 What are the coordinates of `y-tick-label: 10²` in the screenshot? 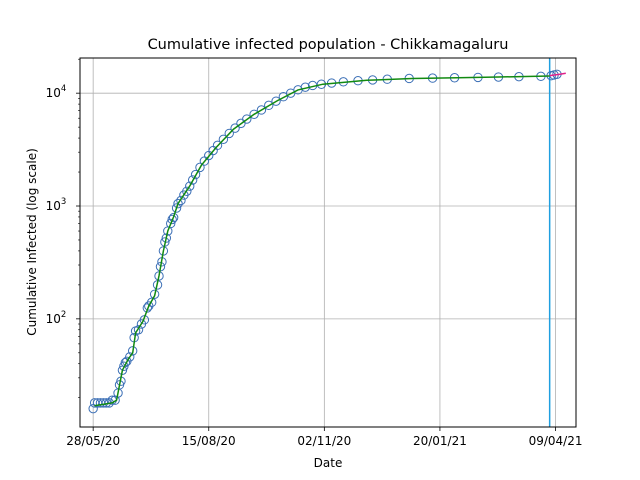 It's located at (56, 318).